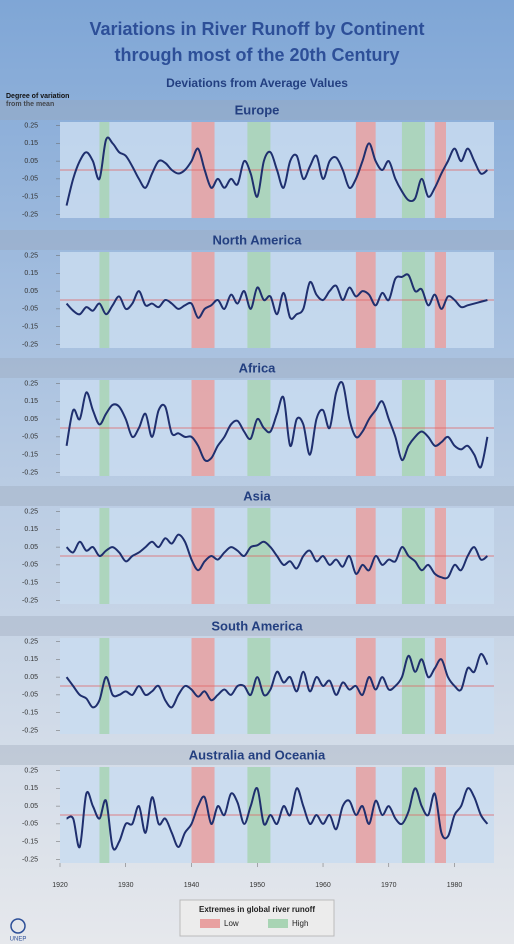 This screenshot has width=514, height=944. What do you see at coordinates (455, 885) in the screenshot?
I see `x-tick-label: 1980` at bounding box center [455, 885].